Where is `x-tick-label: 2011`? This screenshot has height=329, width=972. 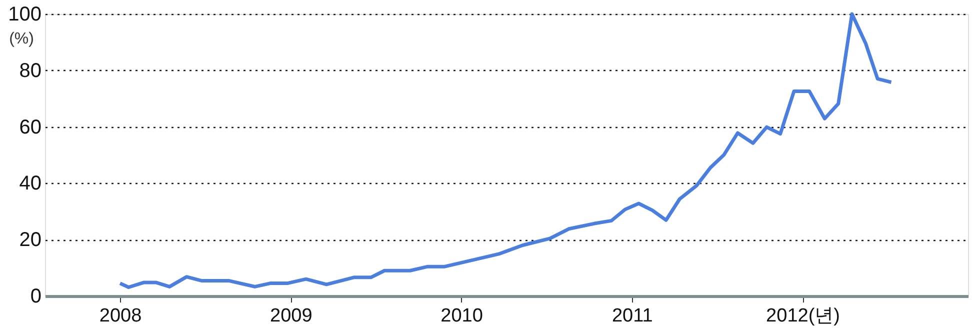 x-tick-label: 2011 is located at coordinates (632, 316).